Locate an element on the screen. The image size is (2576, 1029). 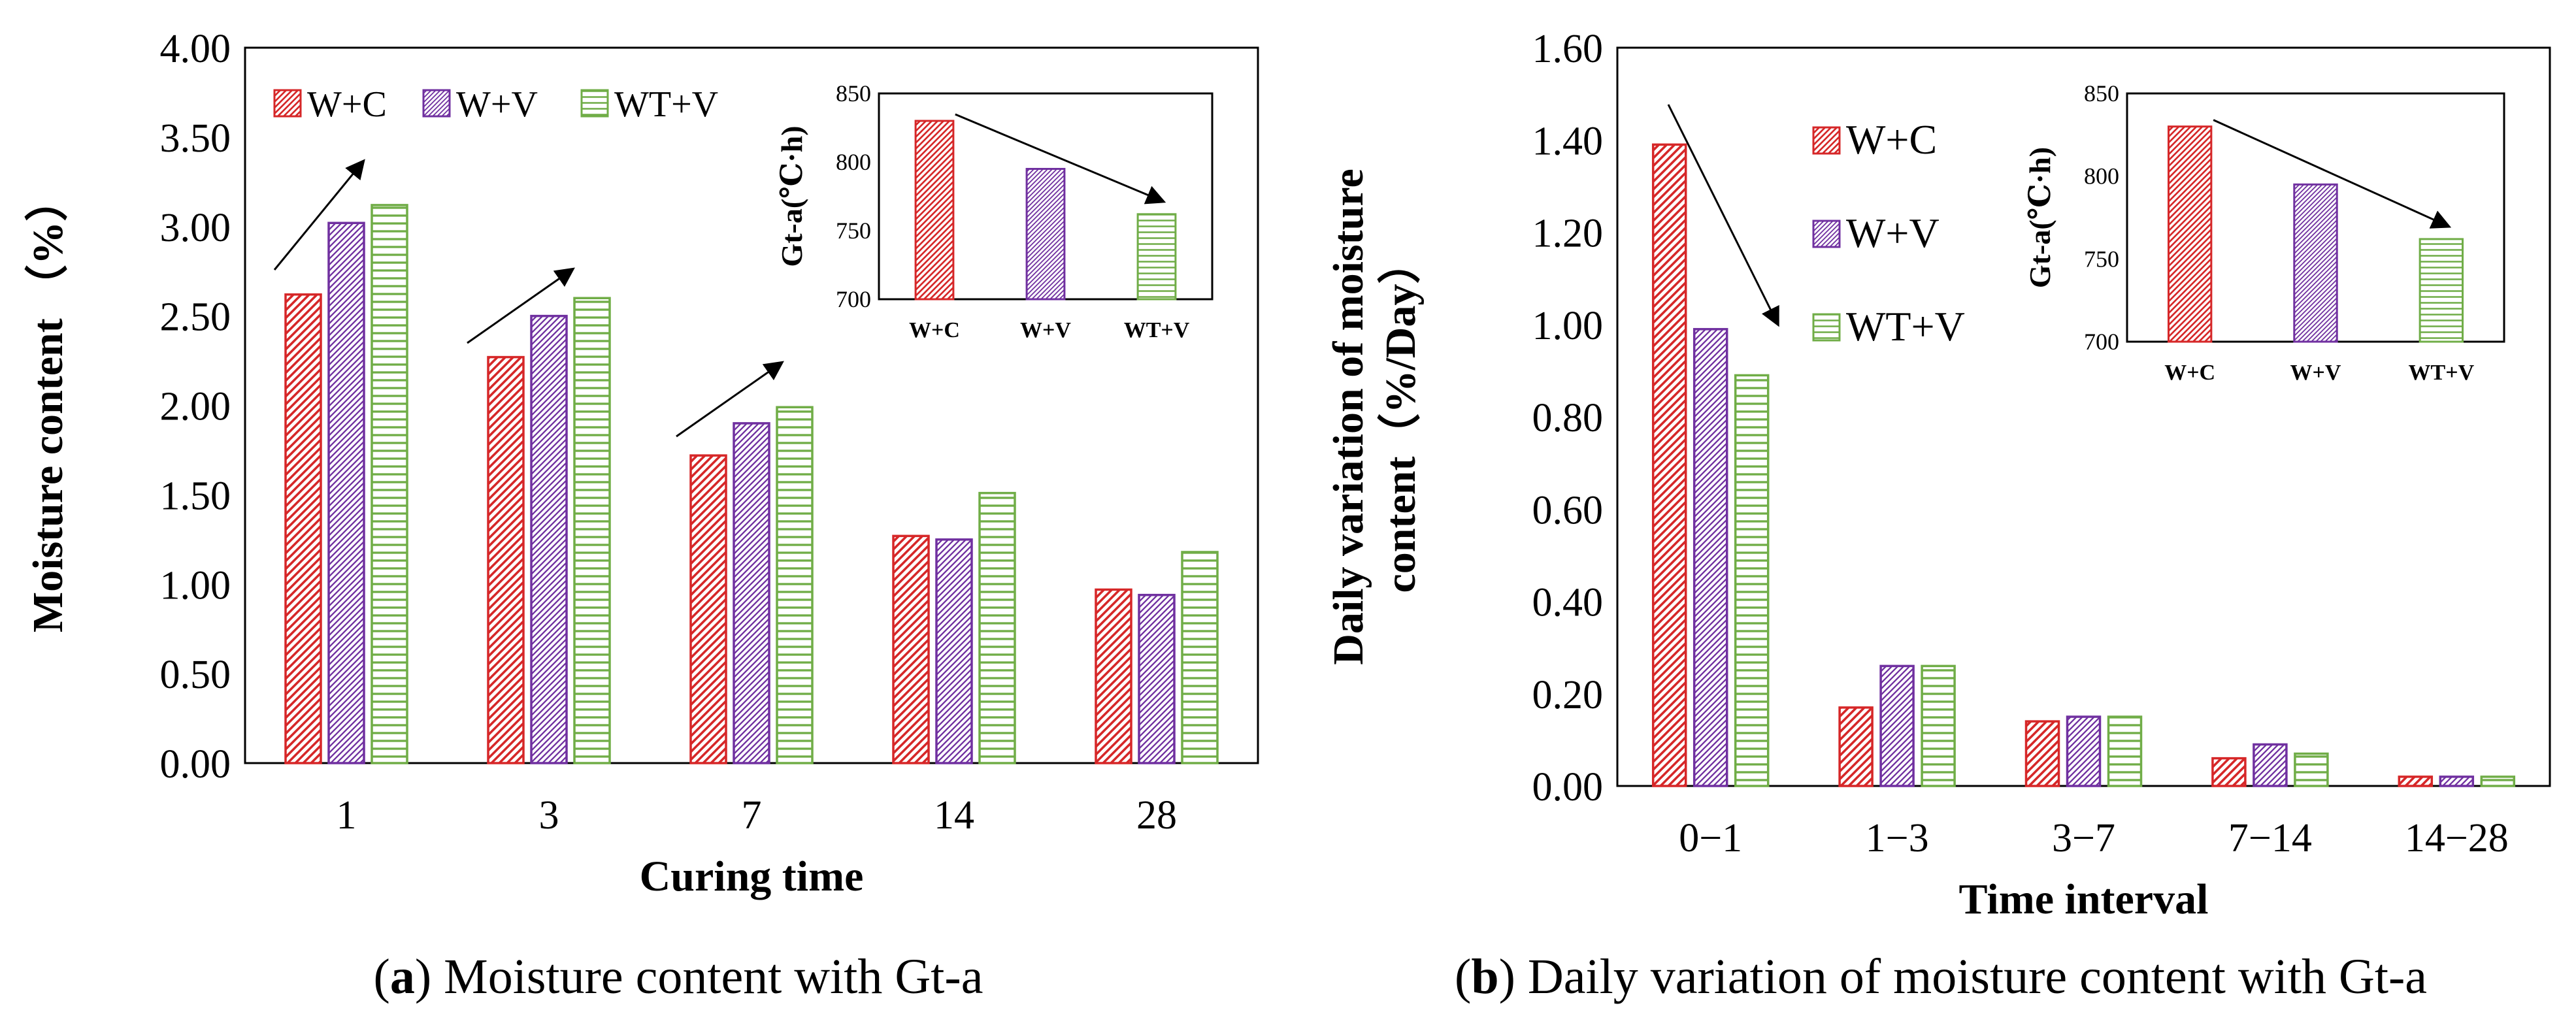
panel-b-bar-wt-v-1−3 is located at coordinates (1938, 725).